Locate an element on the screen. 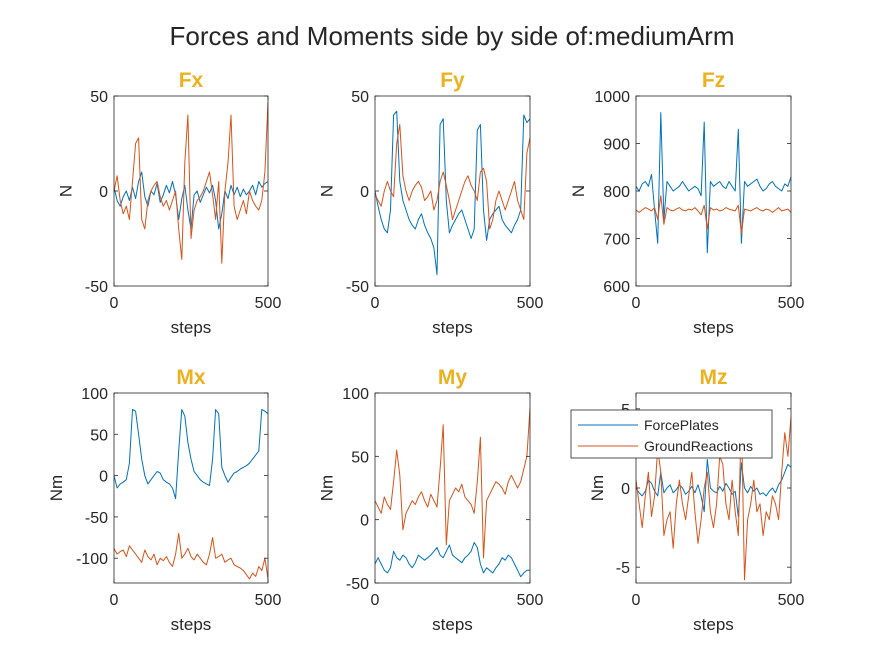 The height and width of the screenshot is (656, 875). y-tick-label-mz: 0 is located at coordinates (625, 489).